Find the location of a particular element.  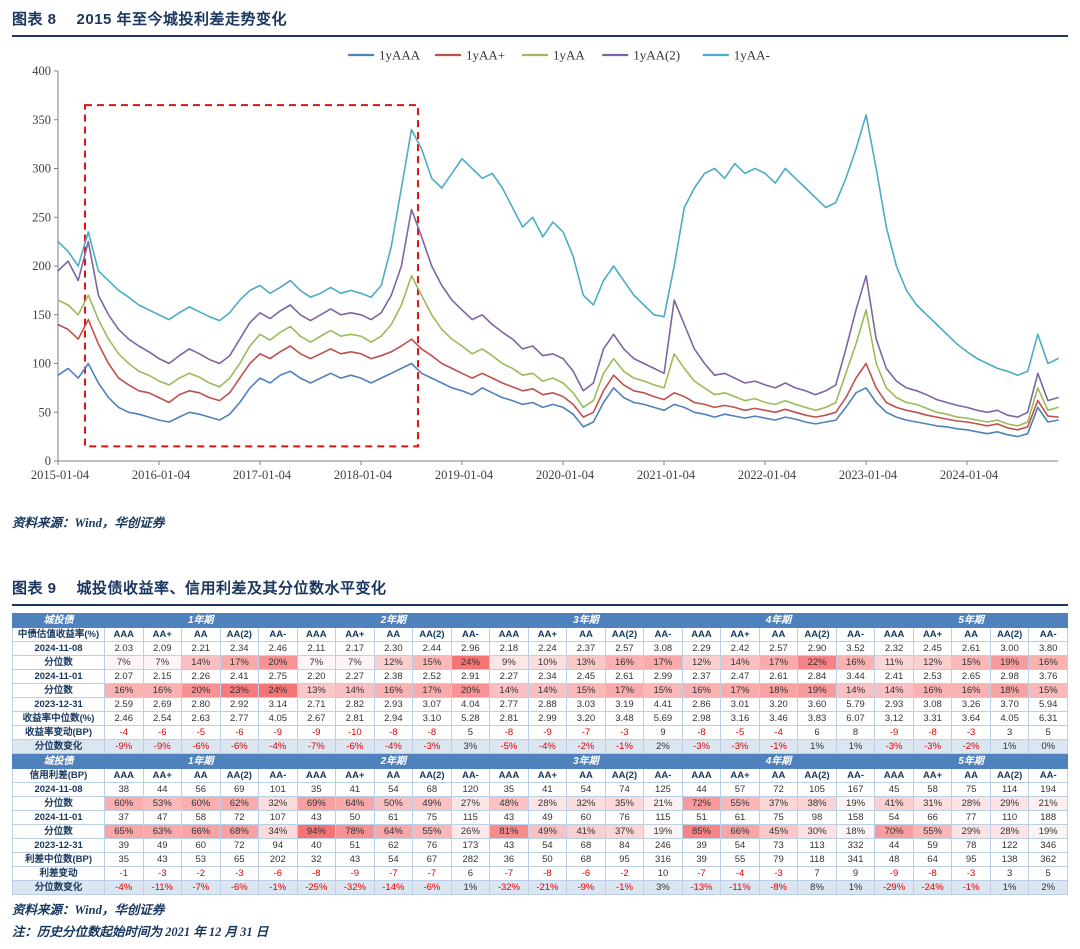

data-cell: 332 is located at coordinates (855, 845).